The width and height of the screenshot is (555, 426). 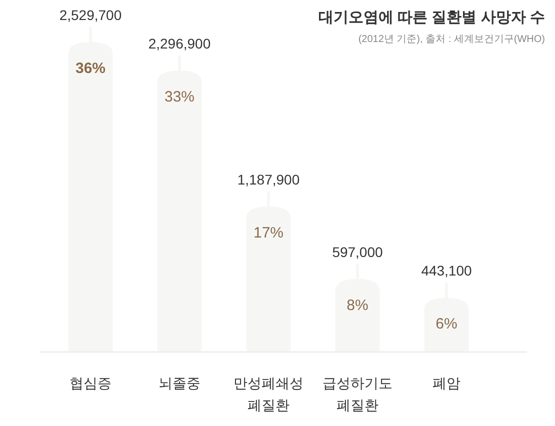 What do you see at coordinates (358, 252) in the screenshot?
I see `data-label: 597,000` at bounding box center [358, 252].